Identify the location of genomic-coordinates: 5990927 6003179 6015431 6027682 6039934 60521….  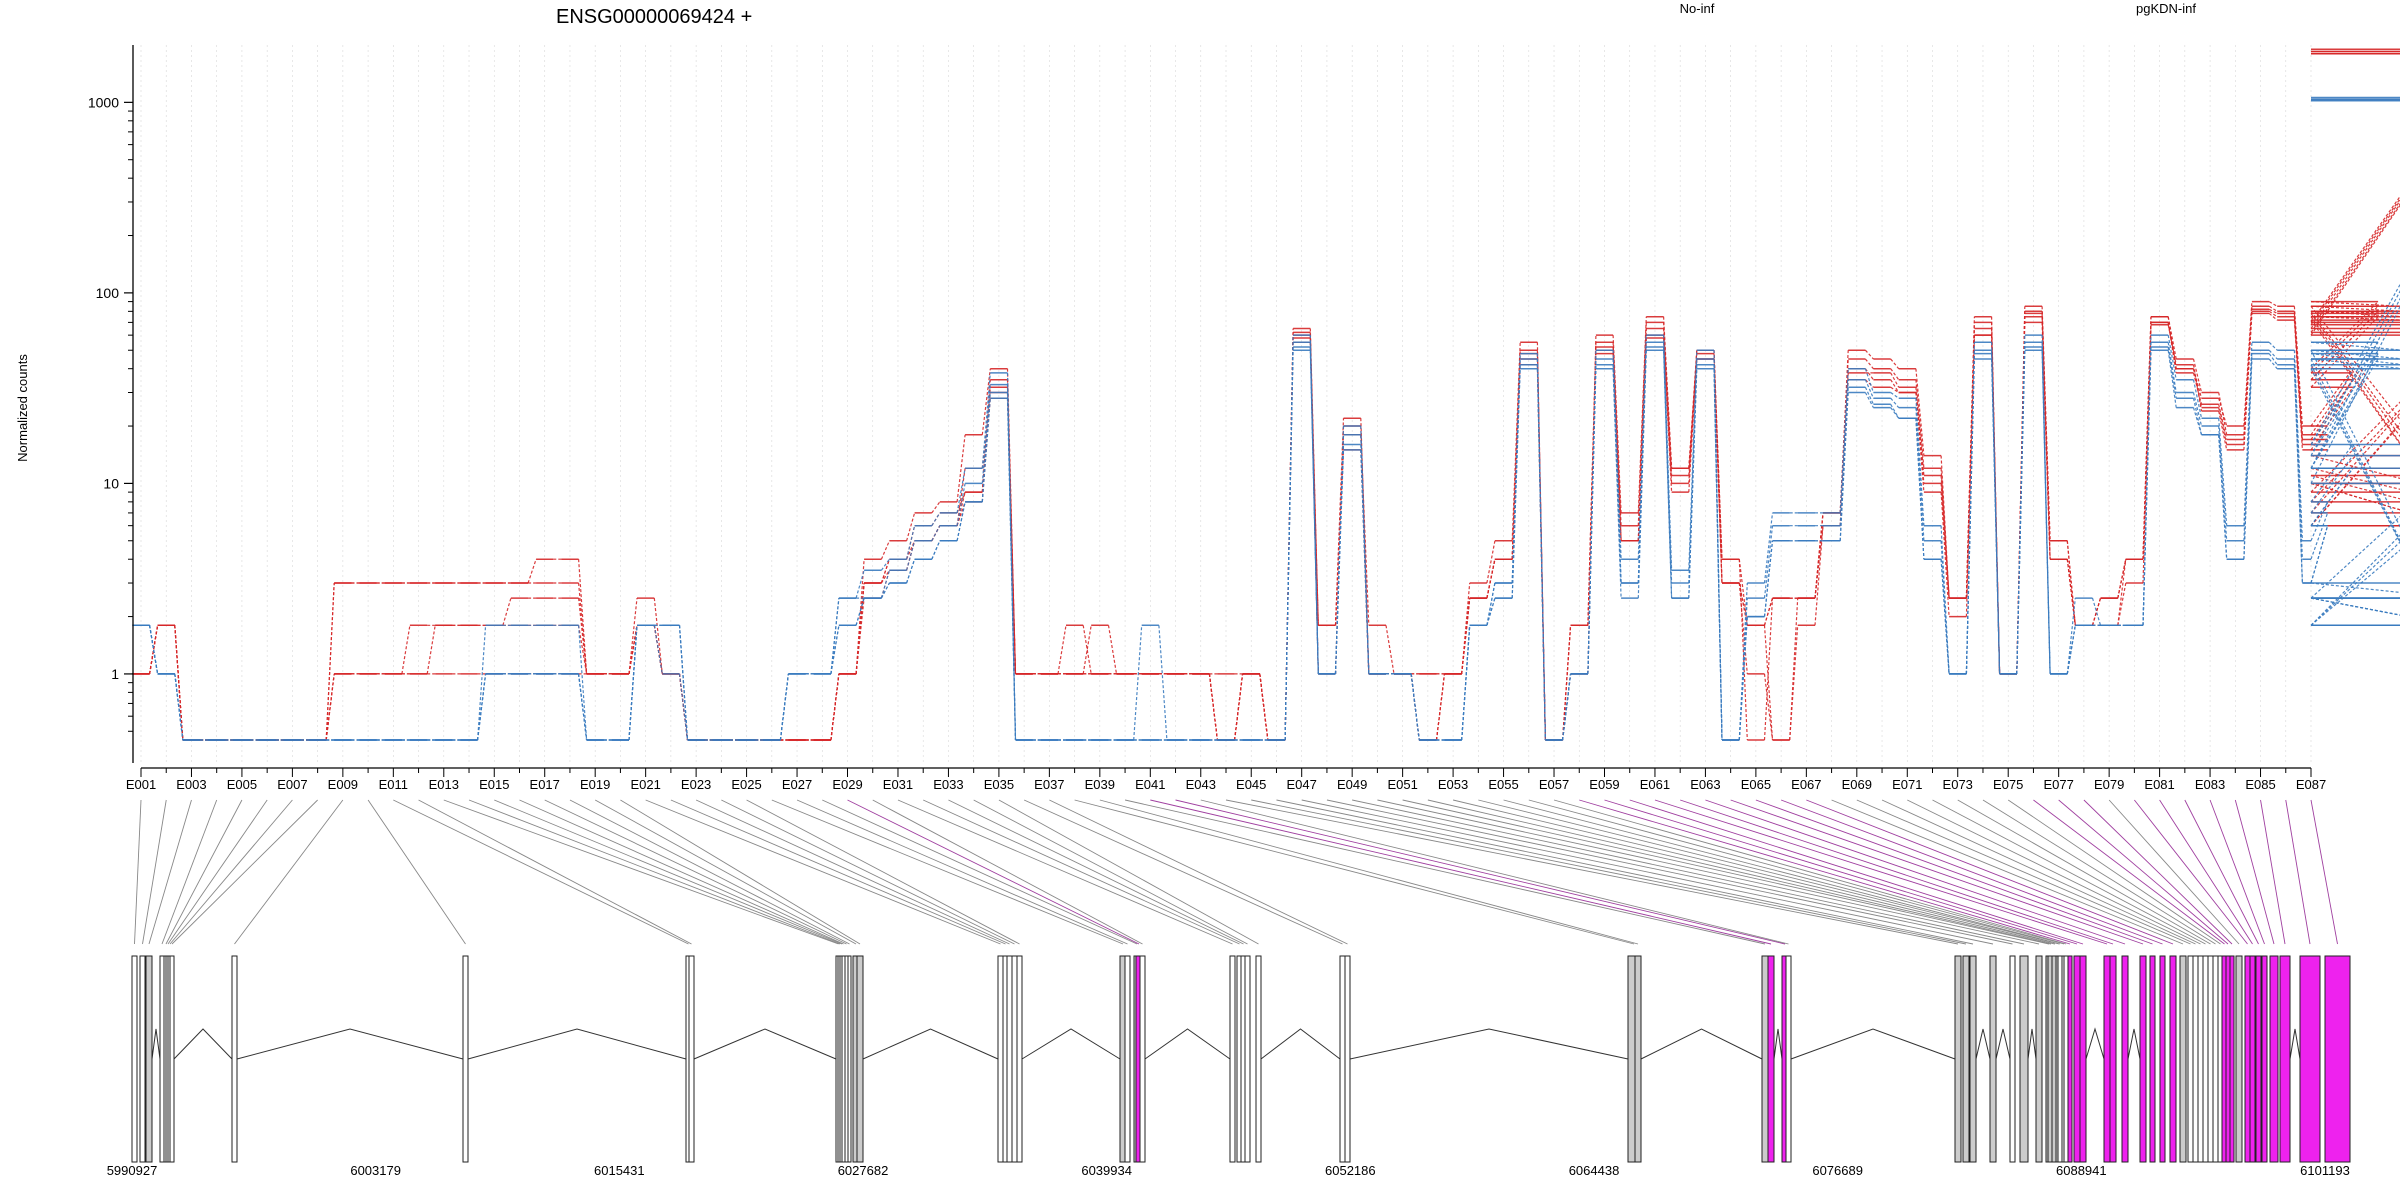
(1228, 1170).